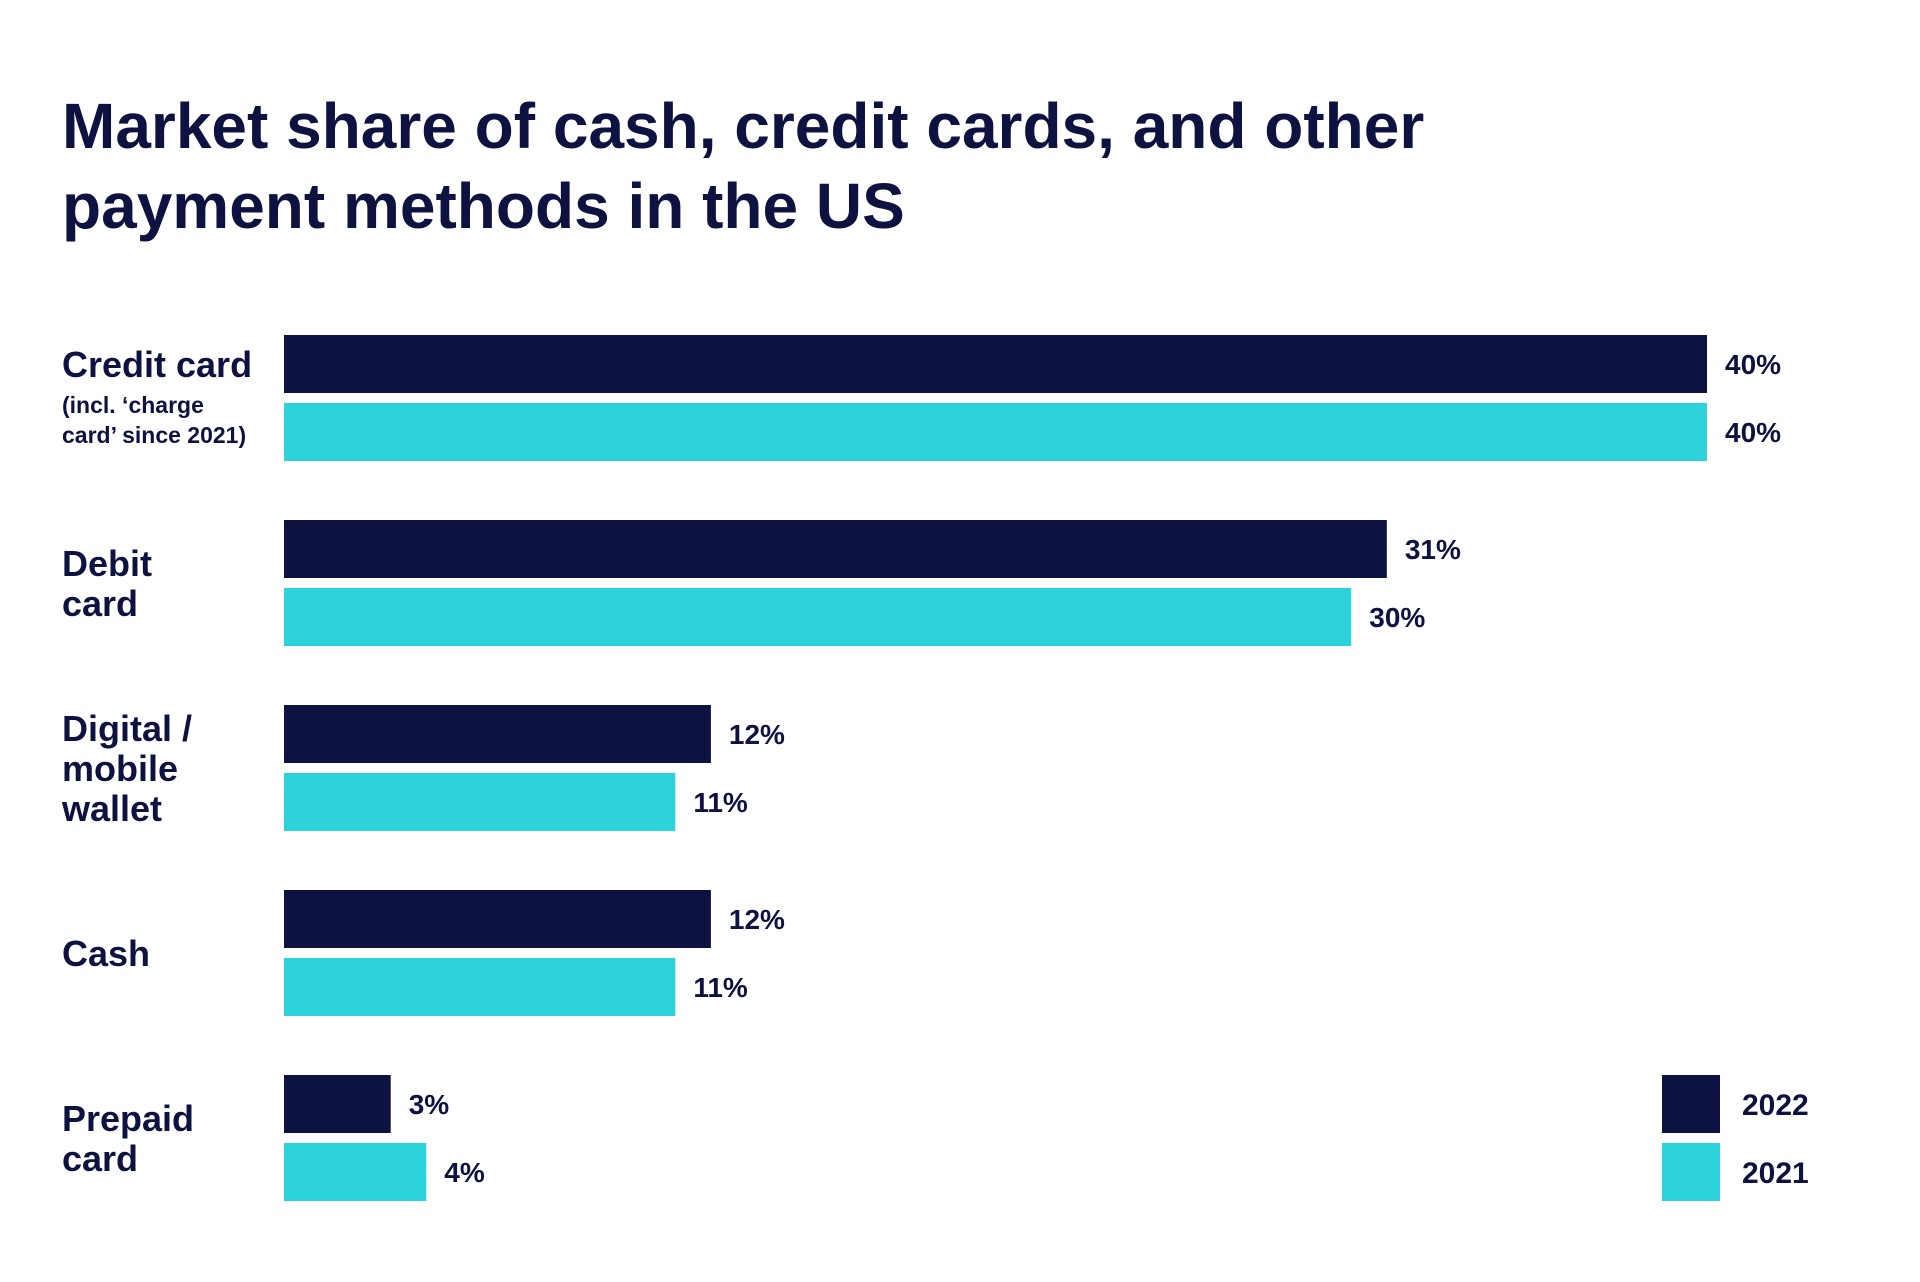 The image size is (1920, 1282). I want to click on legend: 2022 2021, so click(1735, 1138).